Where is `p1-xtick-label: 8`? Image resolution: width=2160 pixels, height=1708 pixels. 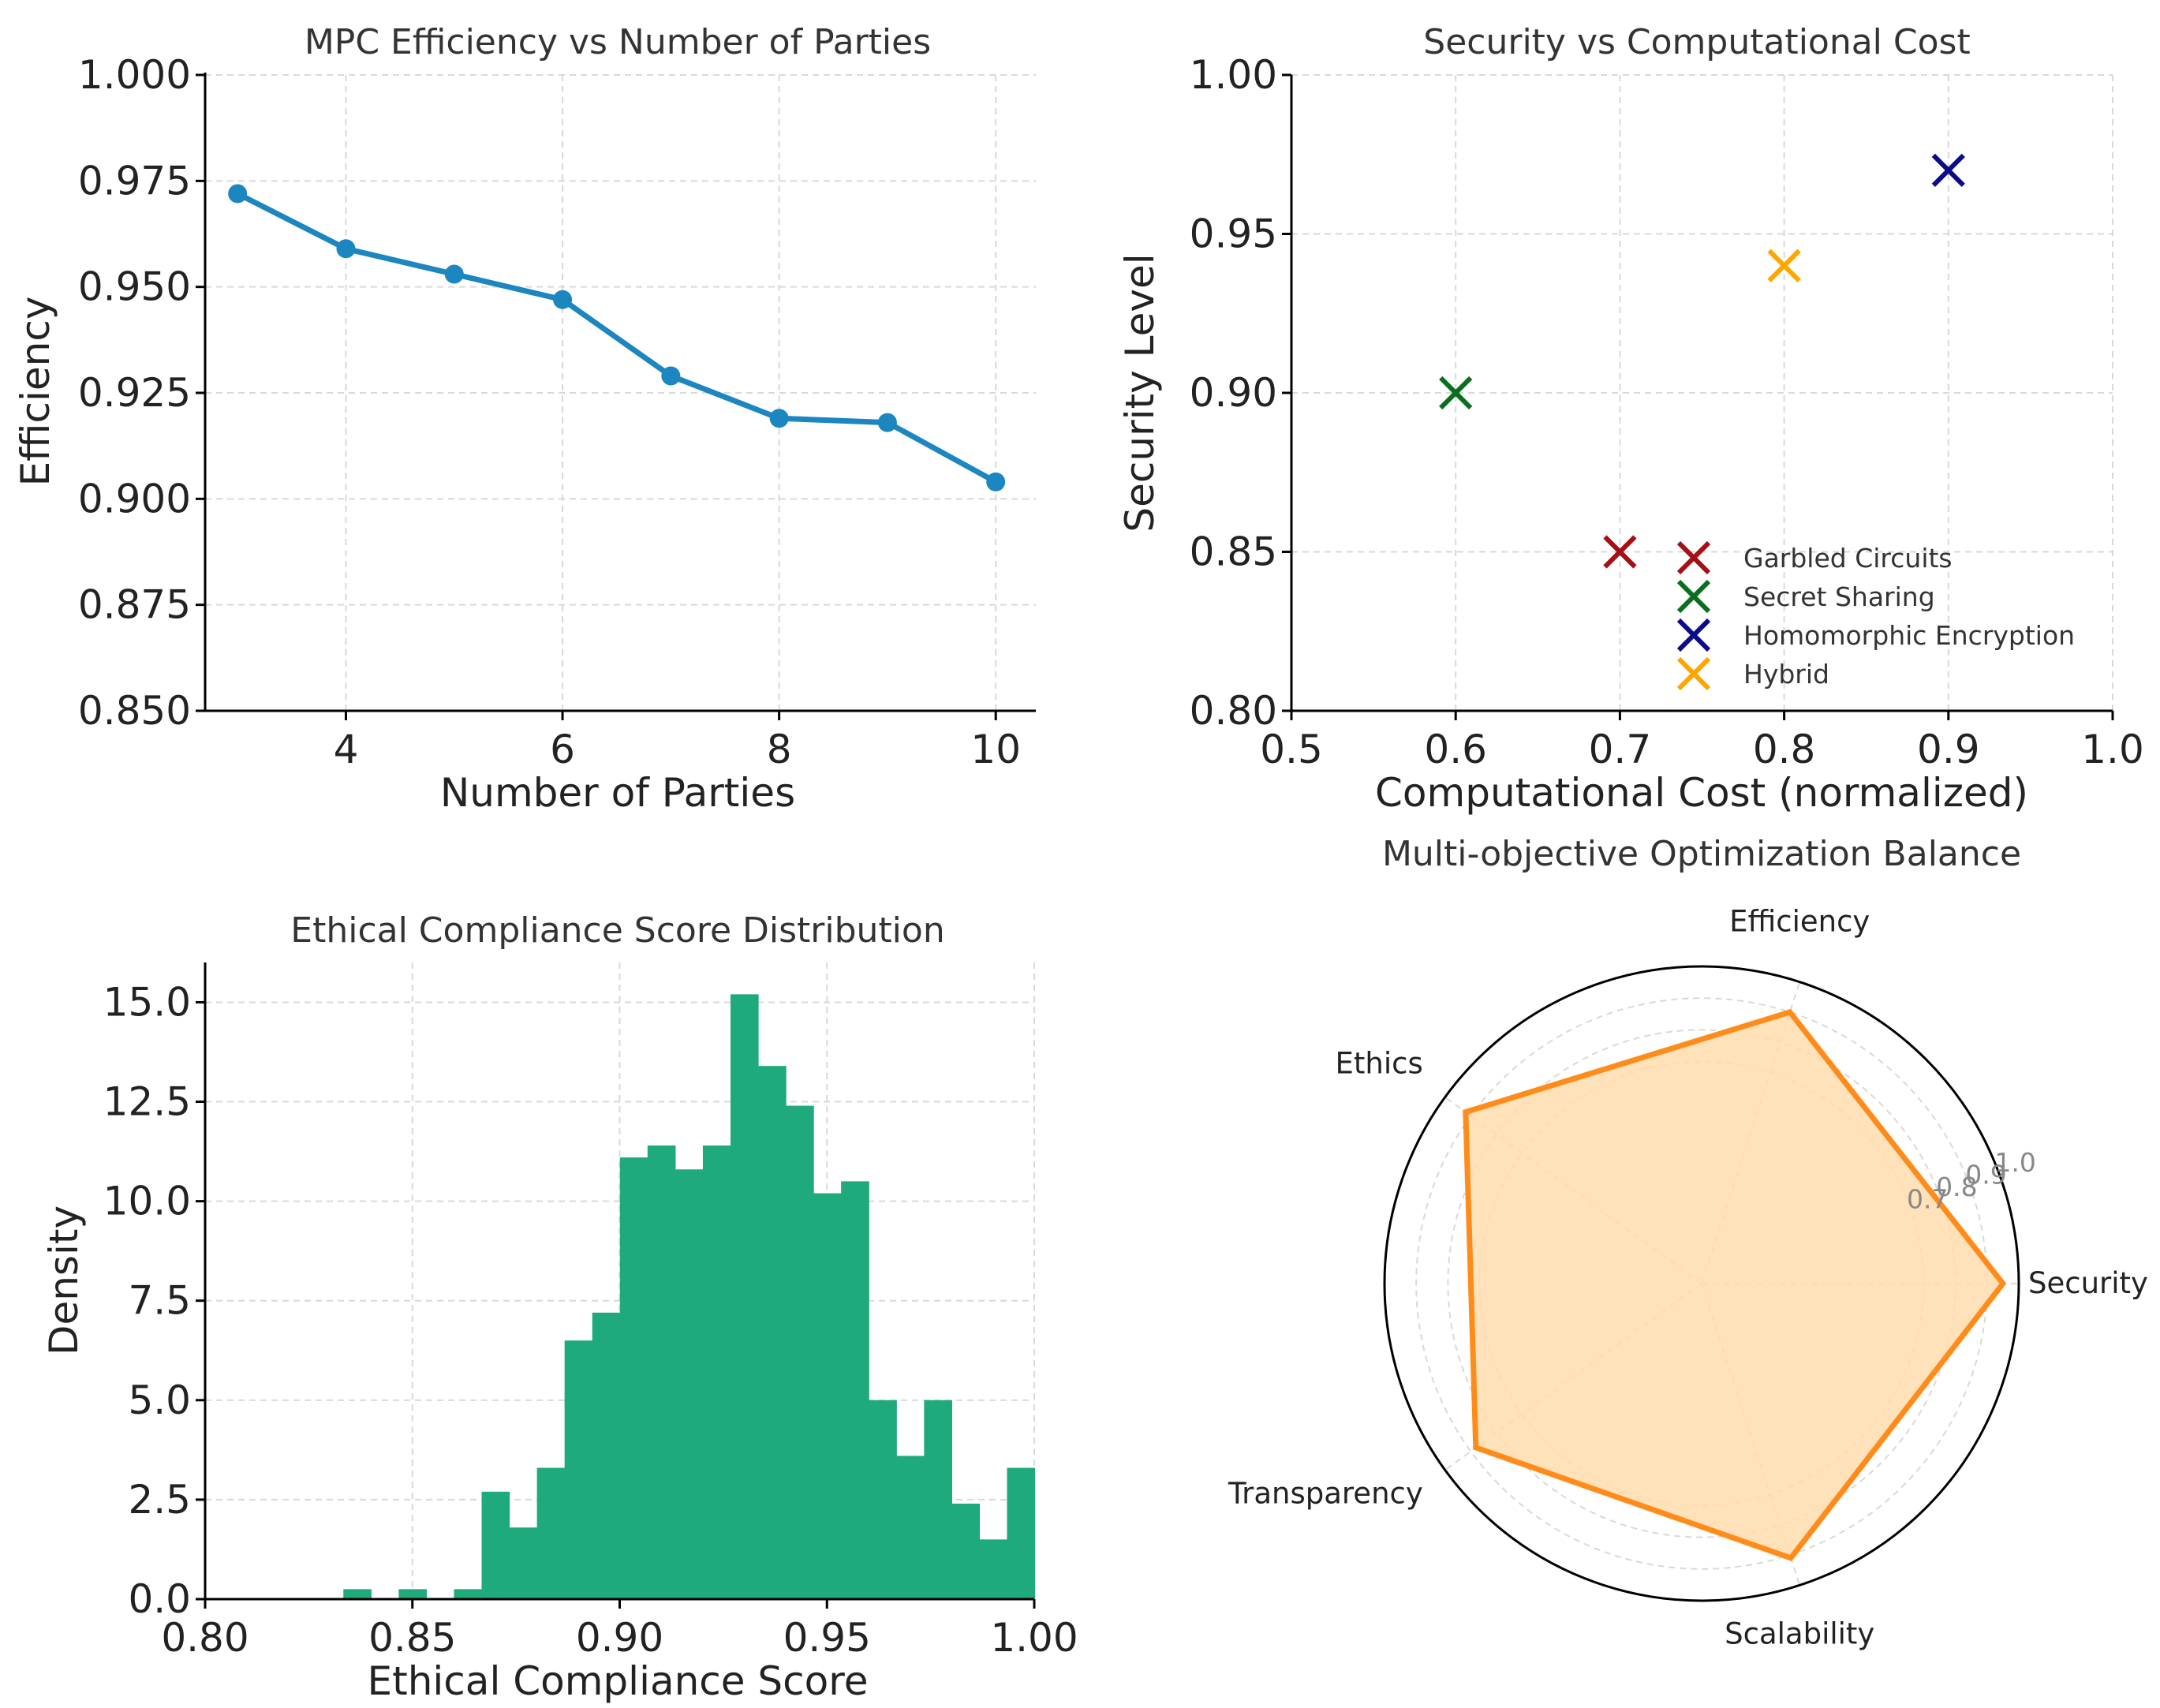
p1-xtick-label: 8 is located at coordinates (779, 749).